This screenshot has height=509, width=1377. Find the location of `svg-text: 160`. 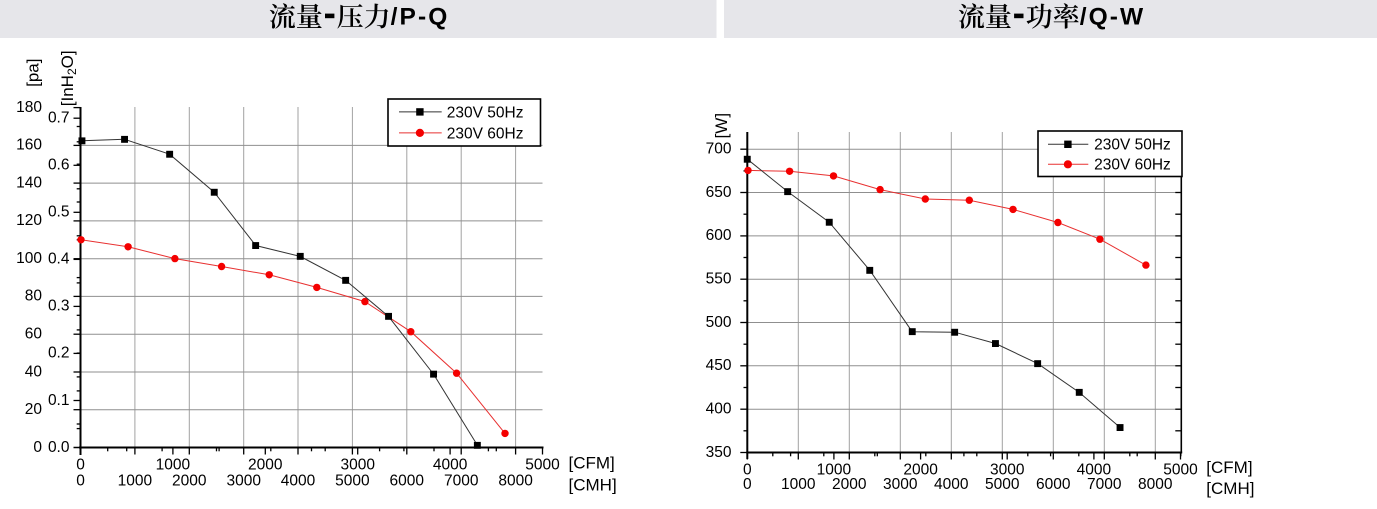

svg-text: 160 is located at coordinates (29, 145).